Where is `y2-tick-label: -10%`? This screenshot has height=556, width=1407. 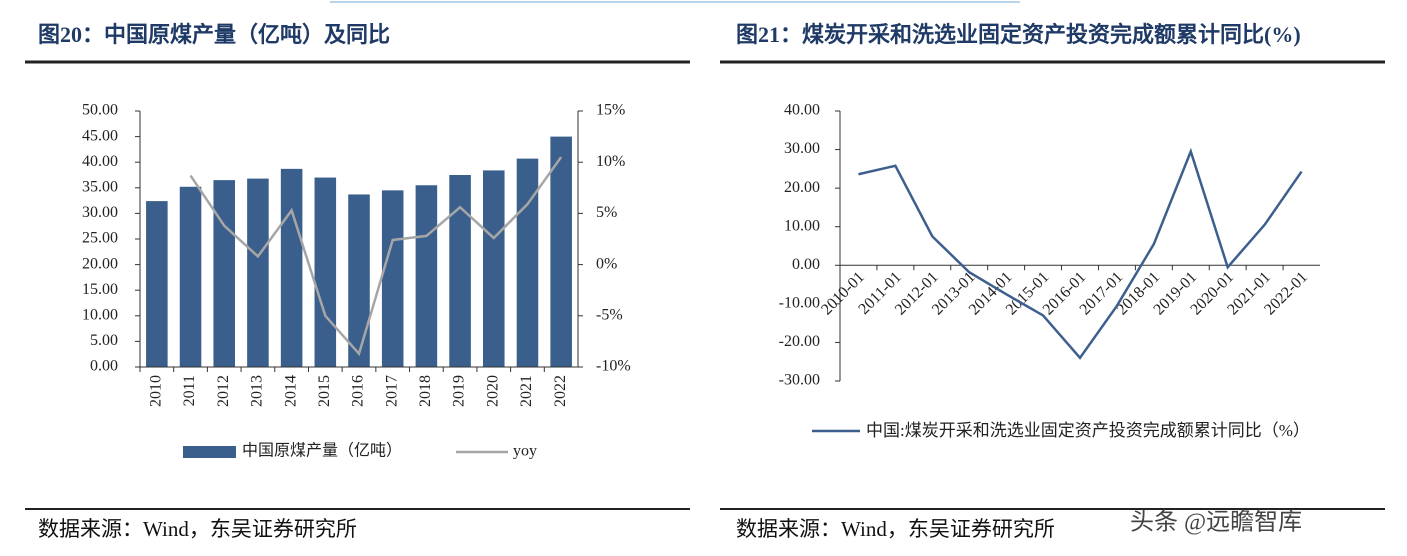
y2-tick-label: -10% is located at coordinates (613, 366).